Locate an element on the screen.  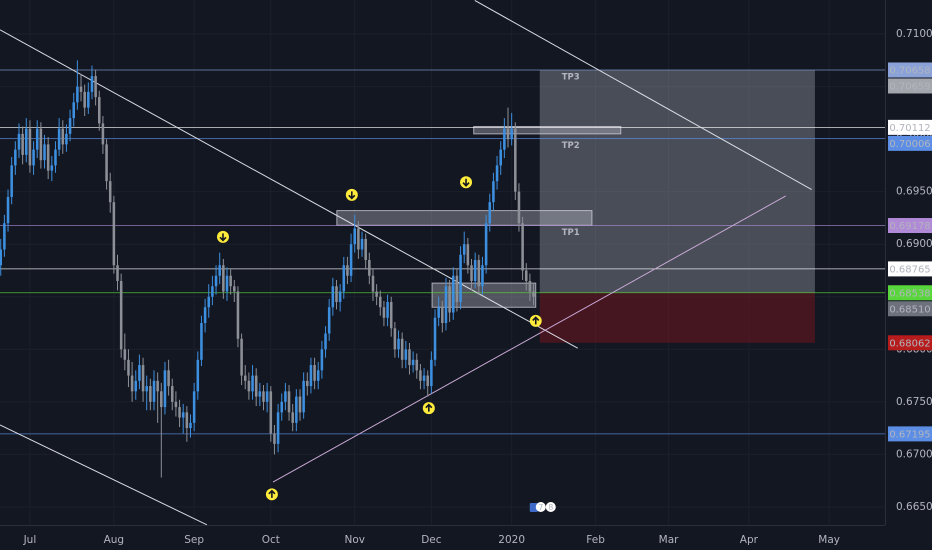
price-badge: 0.70006 is located at coordinates (910, 143).